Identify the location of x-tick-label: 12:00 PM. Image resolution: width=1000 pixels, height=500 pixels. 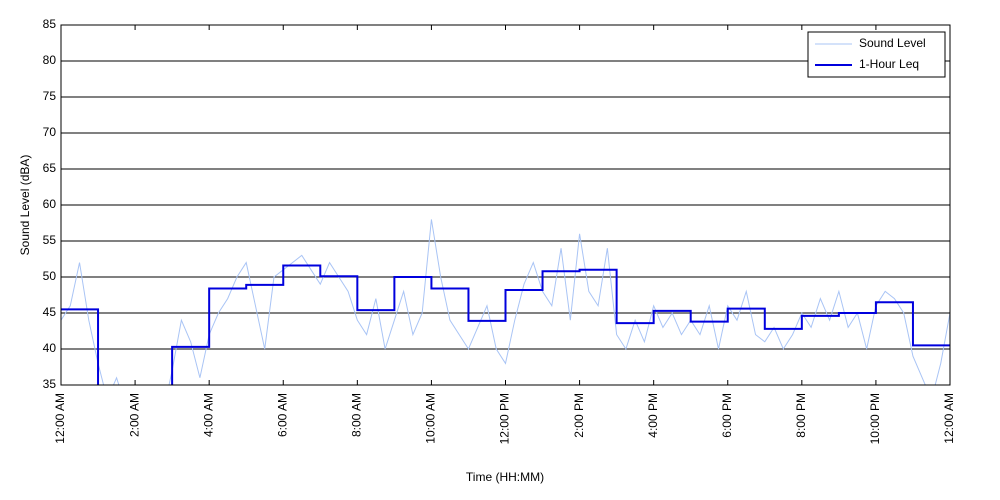
(505, 418).